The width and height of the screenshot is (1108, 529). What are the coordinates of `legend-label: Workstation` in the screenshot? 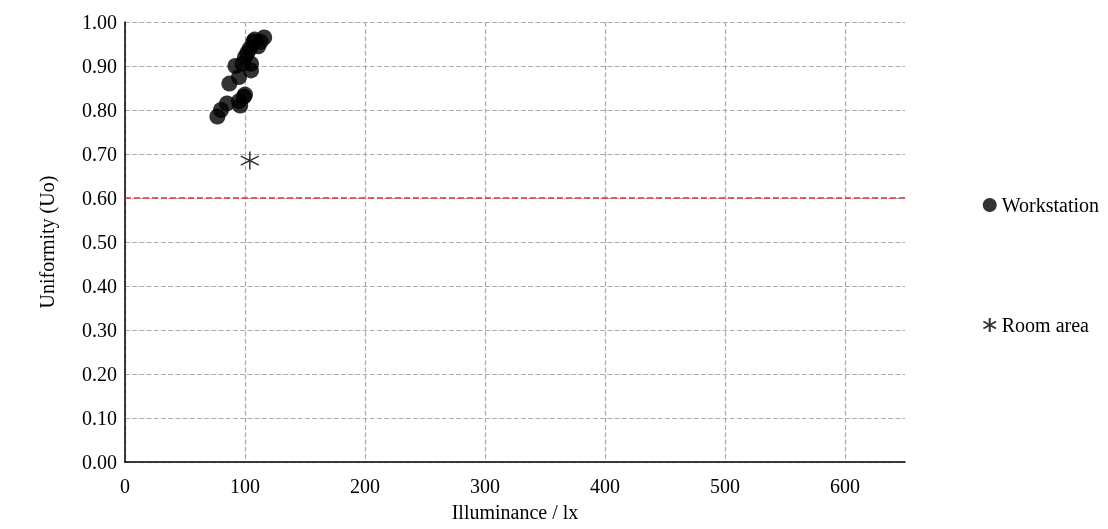 It's located at (1050, 205).